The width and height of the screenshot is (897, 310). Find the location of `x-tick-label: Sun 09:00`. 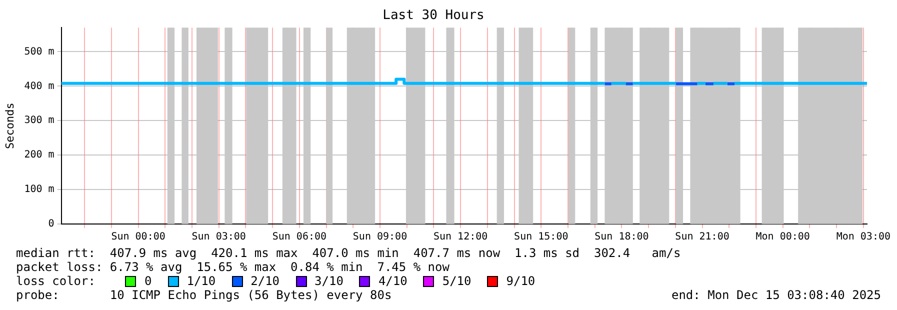

x-tick-label: Sun 09:00 is located at coordinates (380, 237).